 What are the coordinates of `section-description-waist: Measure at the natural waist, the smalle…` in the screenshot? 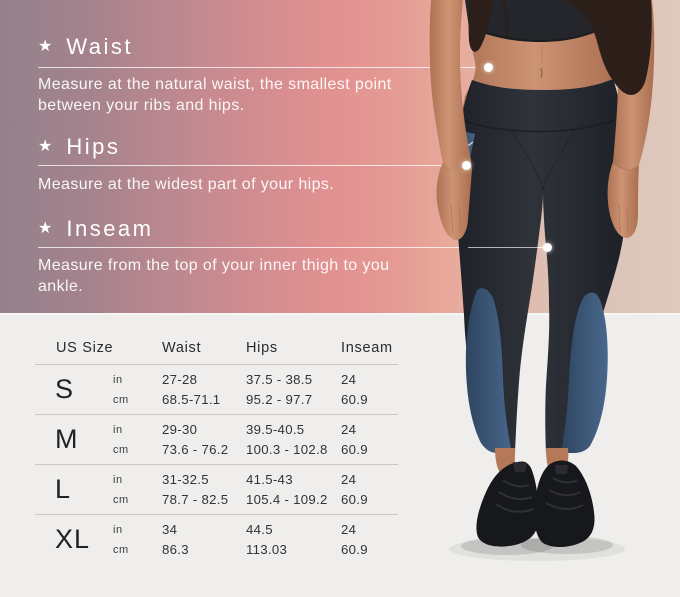 It's located at (215, 95).